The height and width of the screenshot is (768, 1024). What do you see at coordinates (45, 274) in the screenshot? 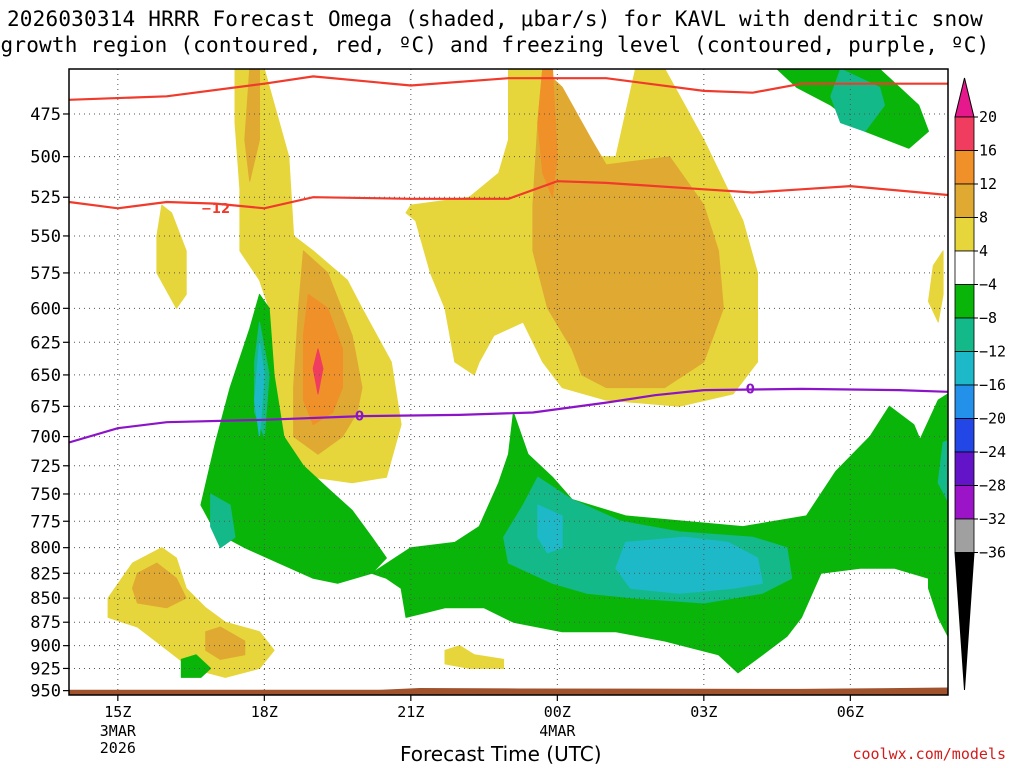
I see `y-tick-label-575: 575` at bounding box center [45, 274].